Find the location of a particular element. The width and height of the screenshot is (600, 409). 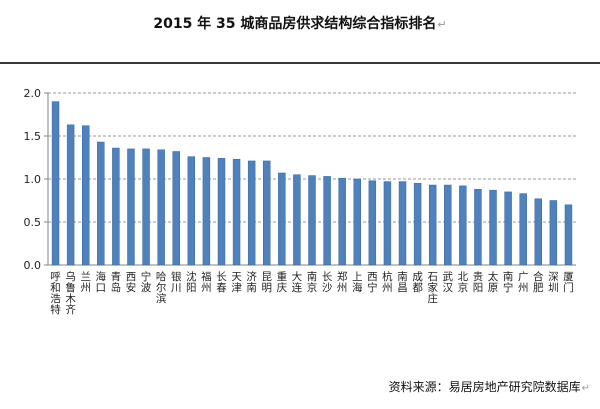

y-tick-label: 0.0 is located at coordinates (33, 265).